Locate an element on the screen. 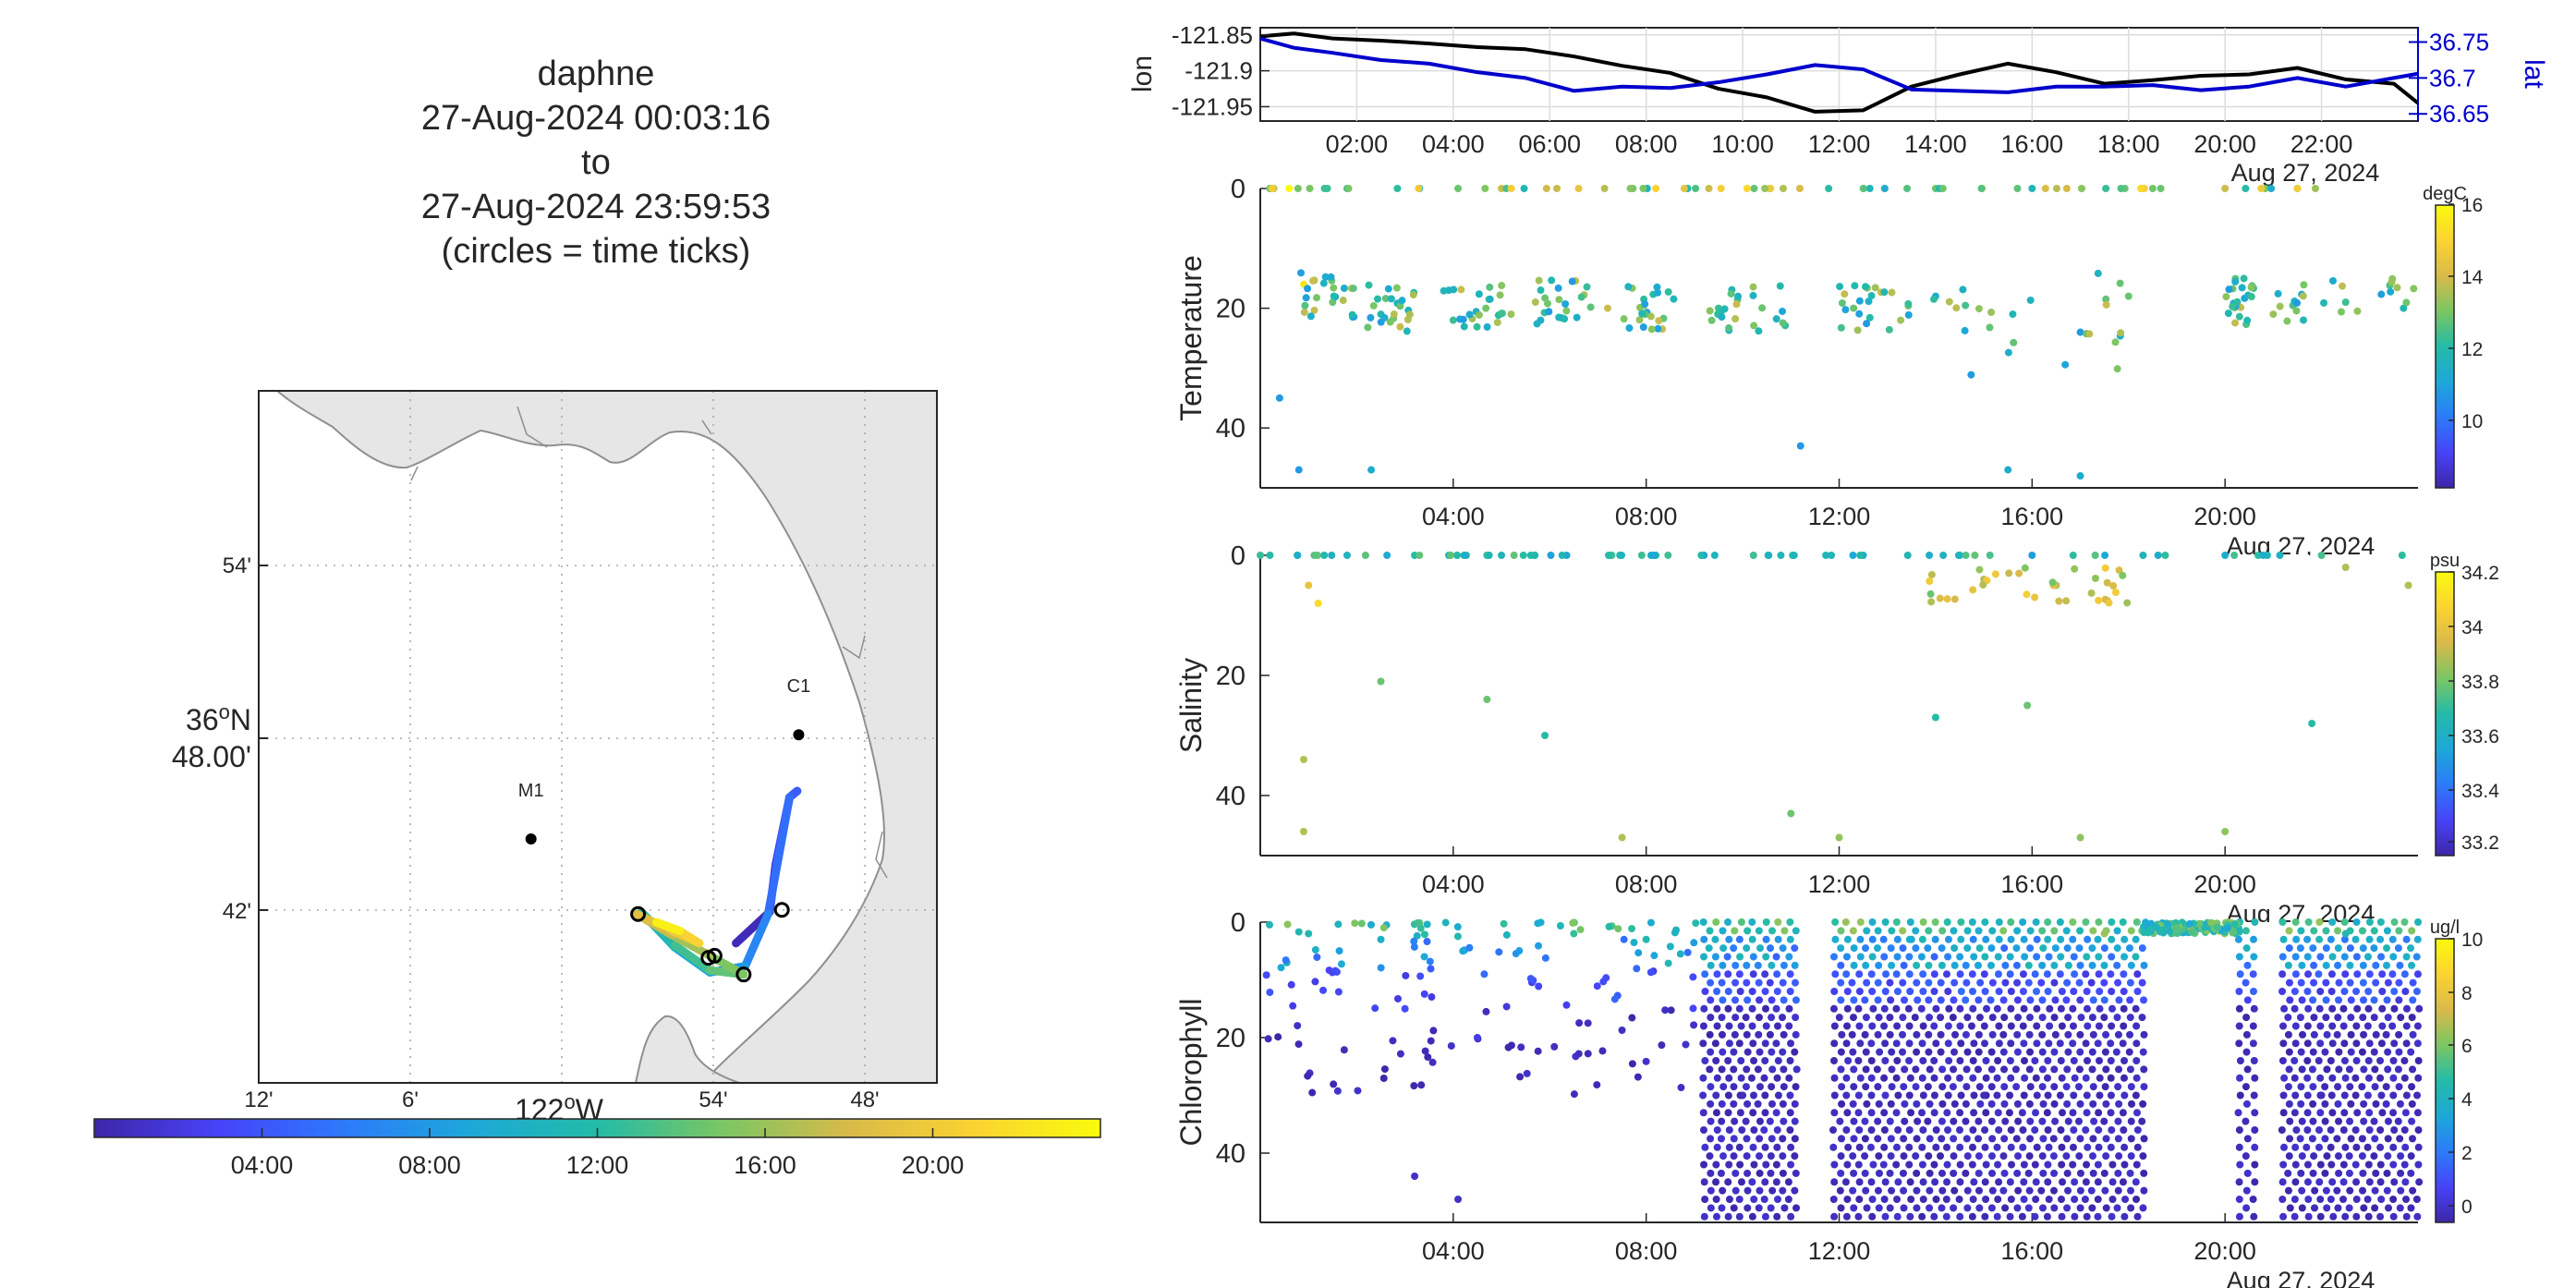  colorbar-tick-label: 34.2 is located at coordinates (2480, 573).